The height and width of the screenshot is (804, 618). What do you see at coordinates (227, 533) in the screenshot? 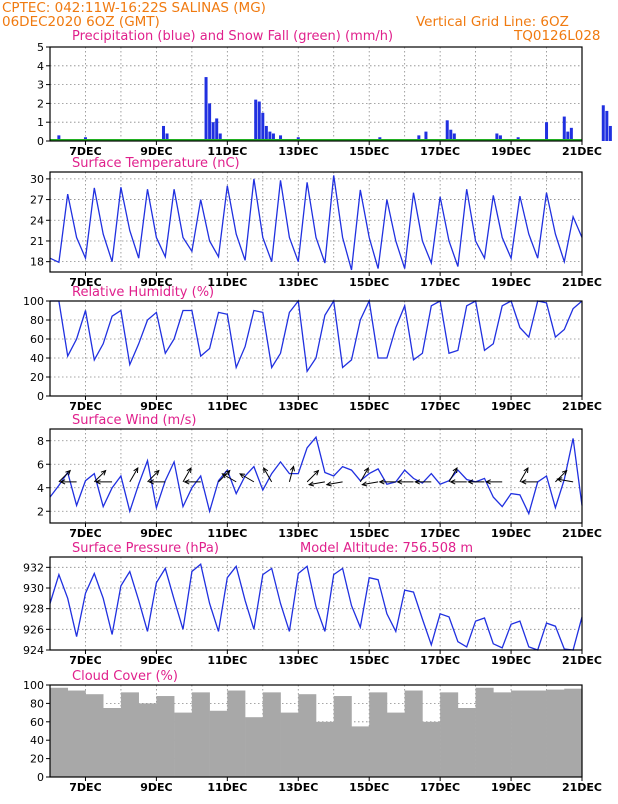
I see `wind-xtick-label: 11DEC` at bounding box center [227, 533].